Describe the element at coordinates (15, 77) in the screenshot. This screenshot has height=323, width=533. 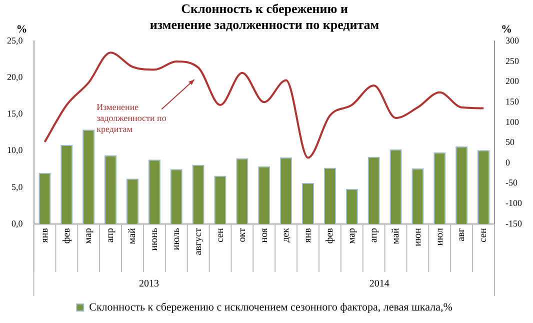
I see `y-tick-label: 20,0` at that location.